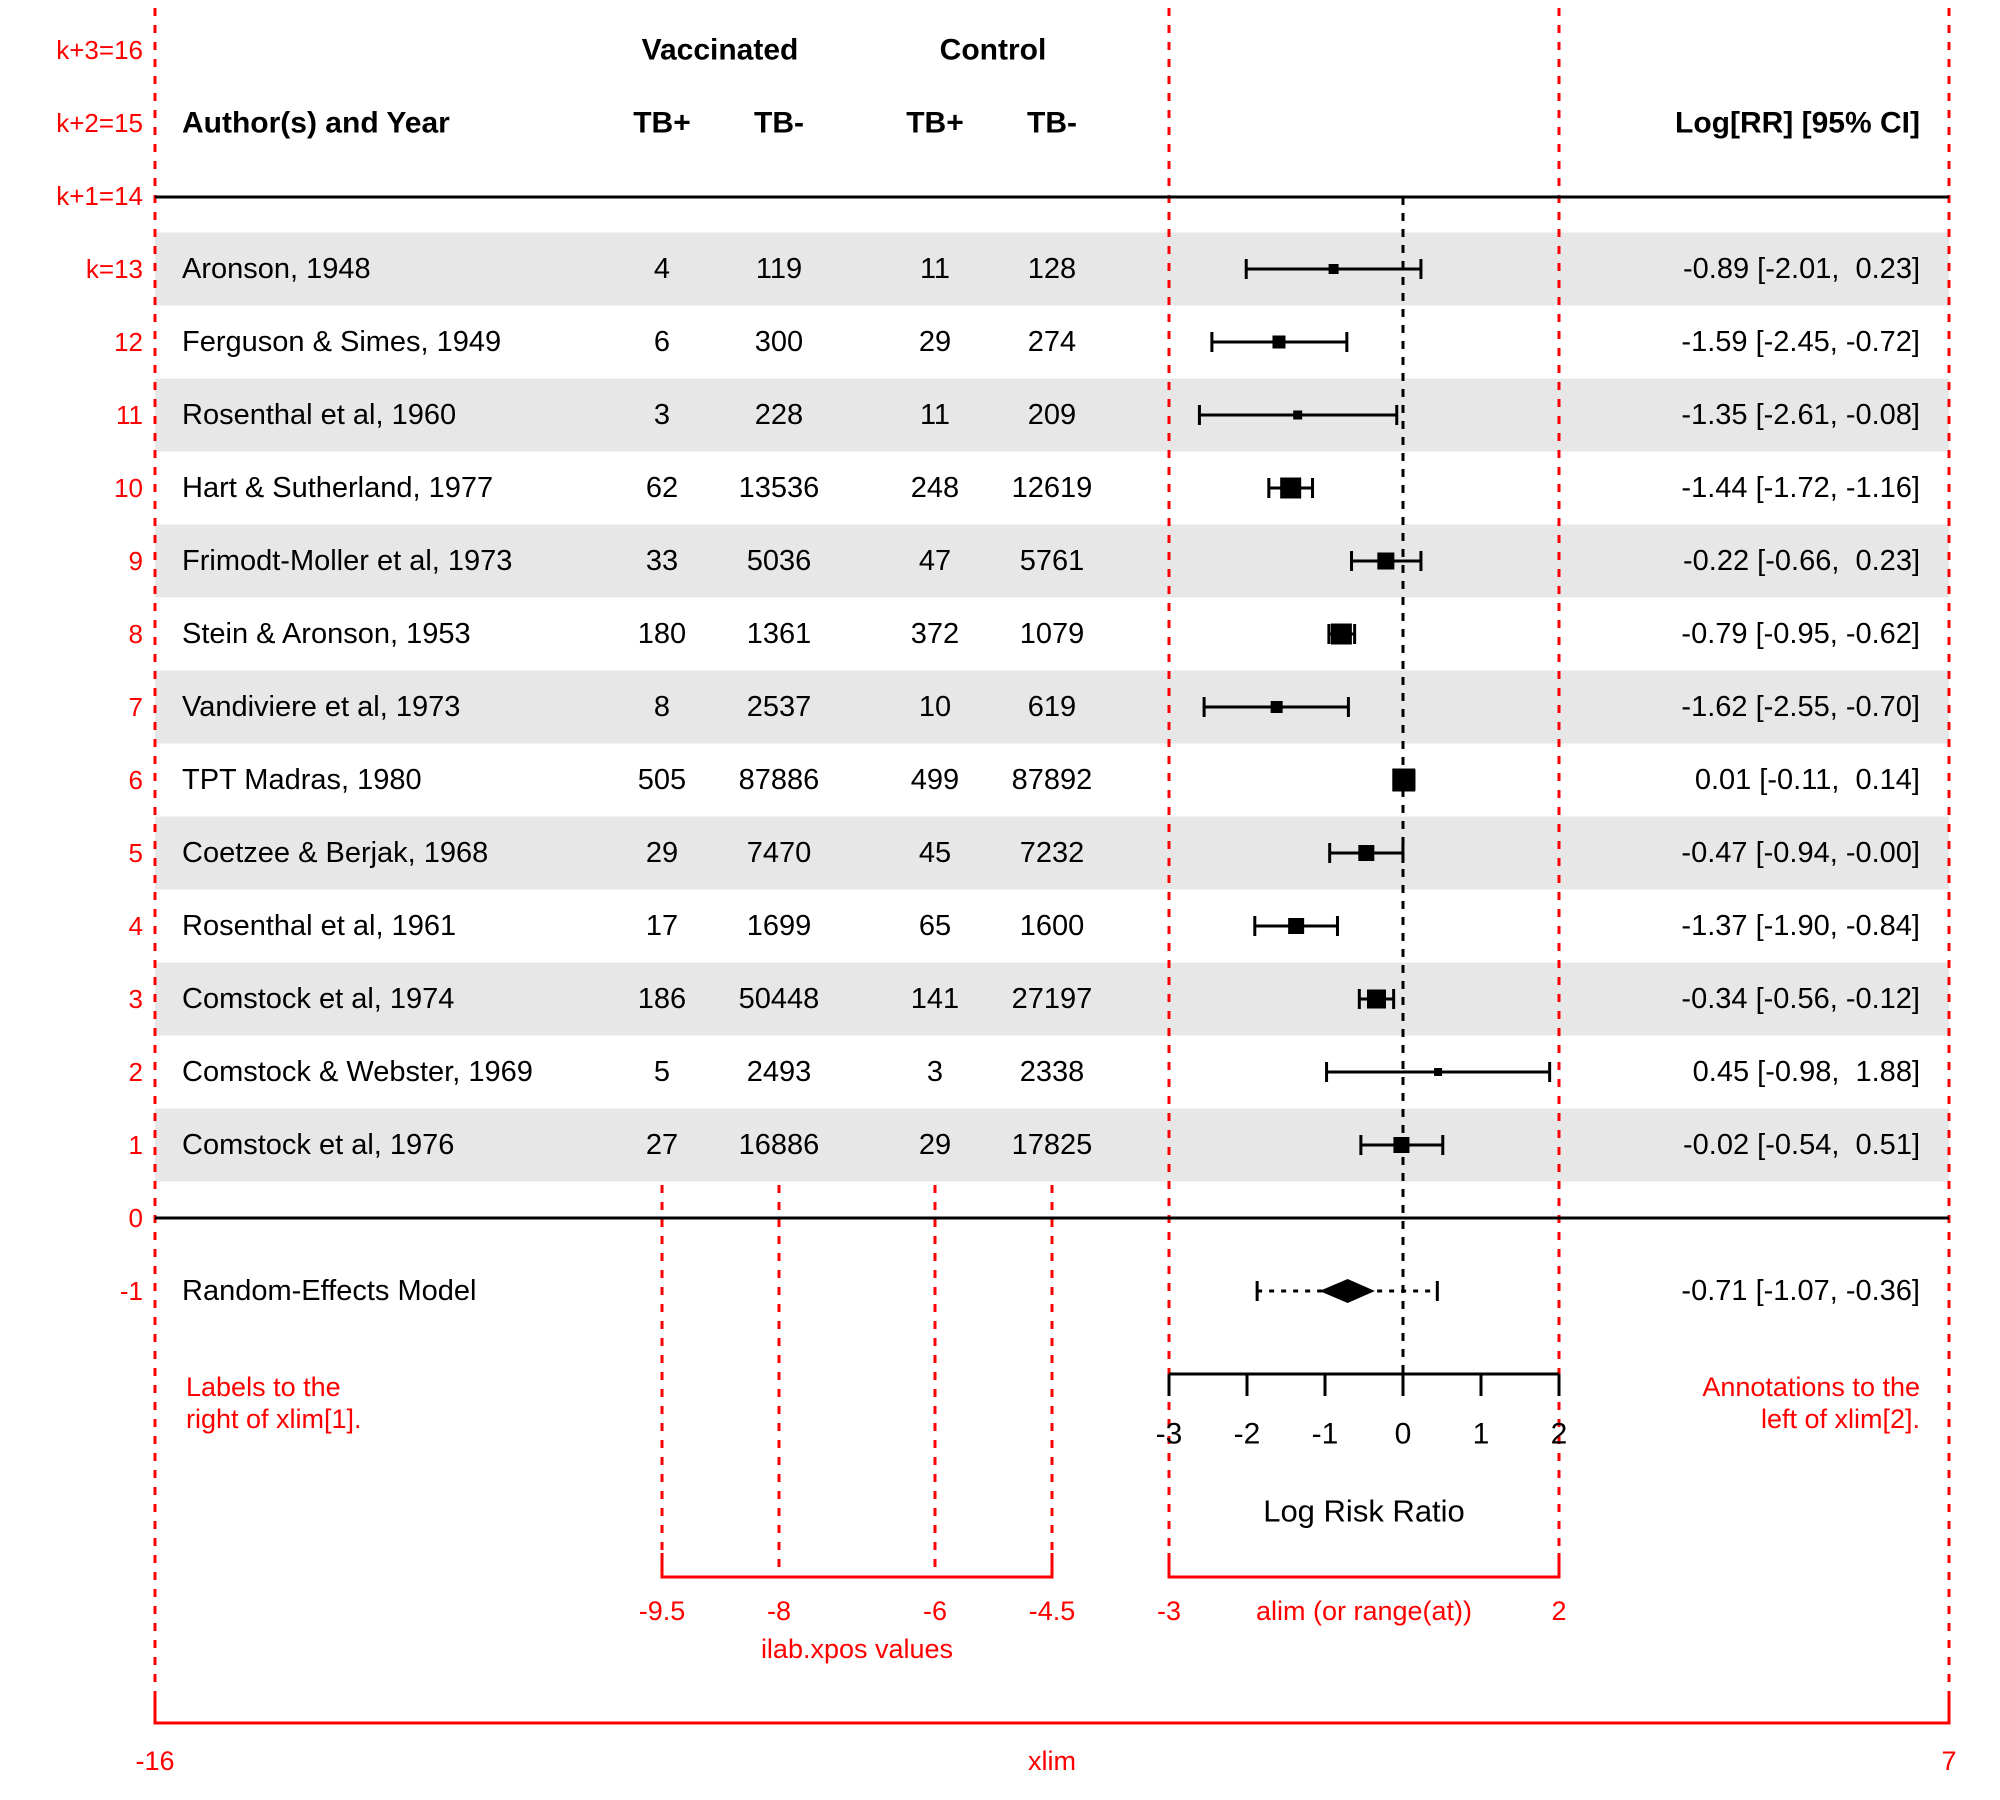  I want to click on study-count-cell: 7232, so click(1052, 853).